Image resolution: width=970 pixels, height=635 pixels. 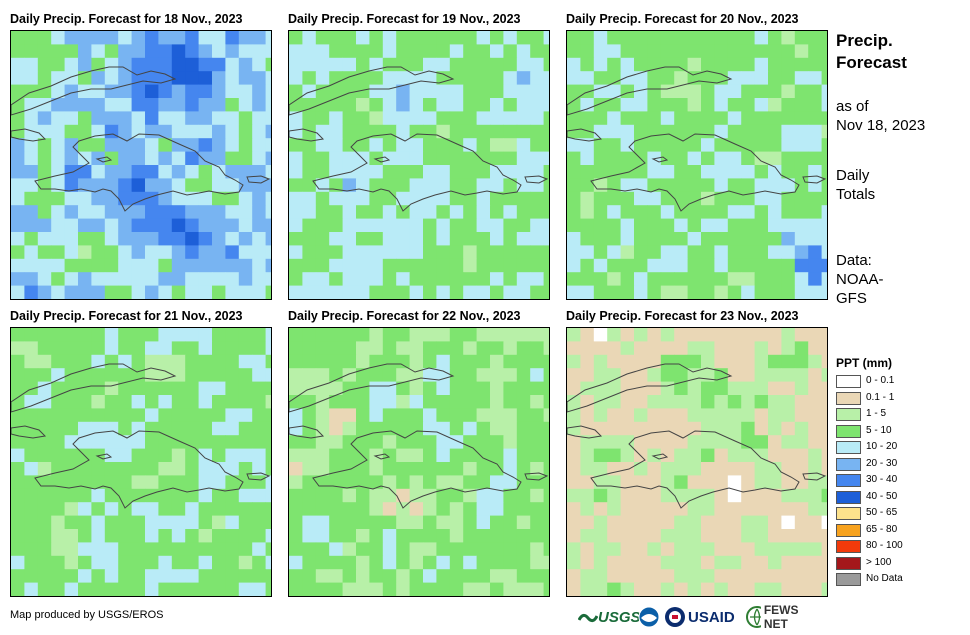 I want to click on map-panel-21-nov, so click(x=141, y=462).